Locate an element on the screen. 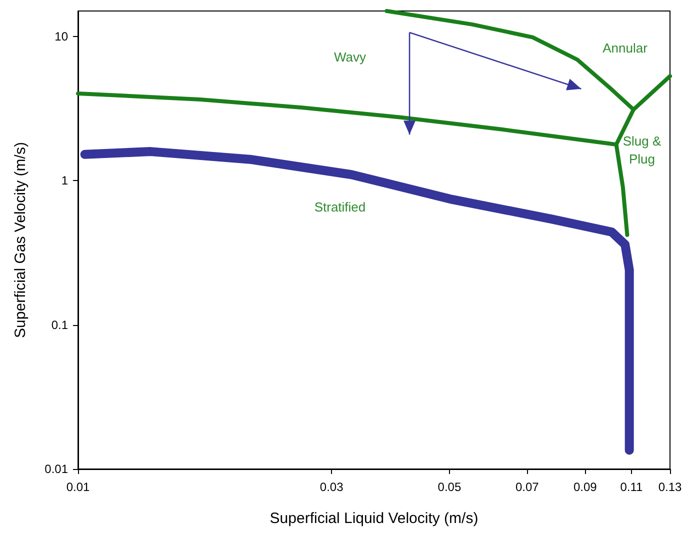  y-axis-title: Superficial Gas Velocity (m/s) is located at coordinates (20, 240).